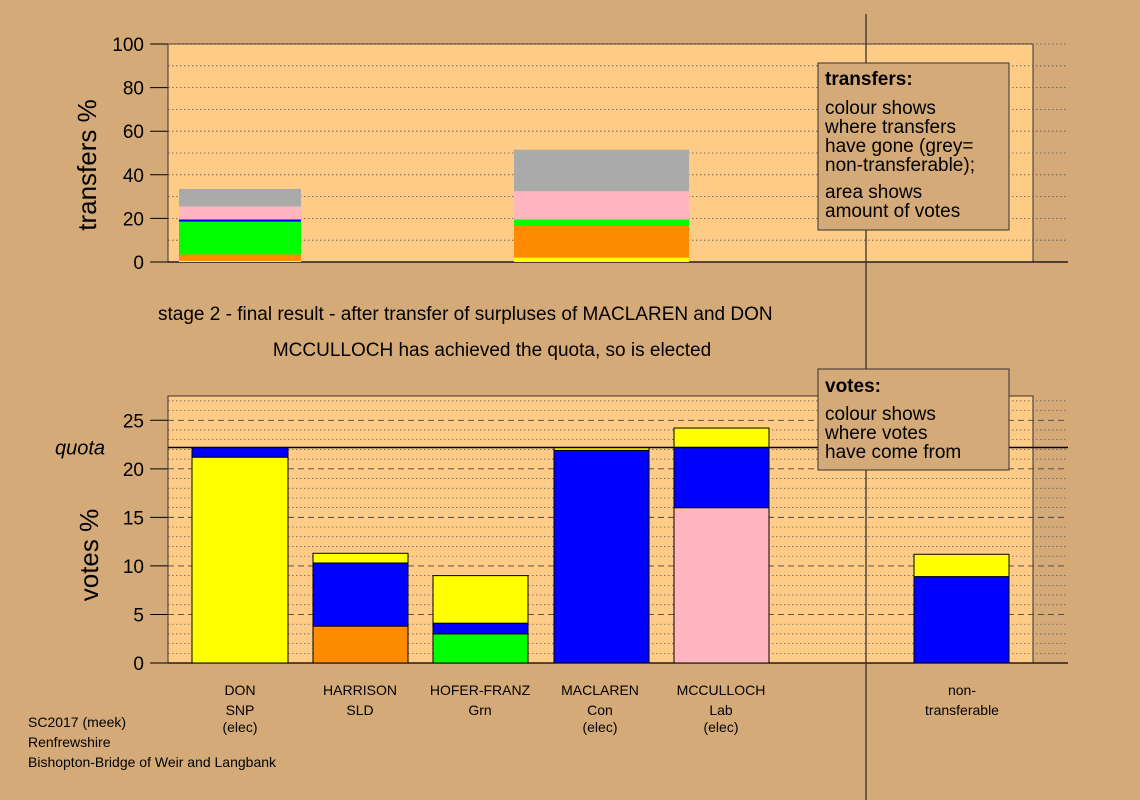  What do you see at coordinates (138, 615) in the screenshot?
I see `votes-y-tick: 5` at bounding box center [138, 615].